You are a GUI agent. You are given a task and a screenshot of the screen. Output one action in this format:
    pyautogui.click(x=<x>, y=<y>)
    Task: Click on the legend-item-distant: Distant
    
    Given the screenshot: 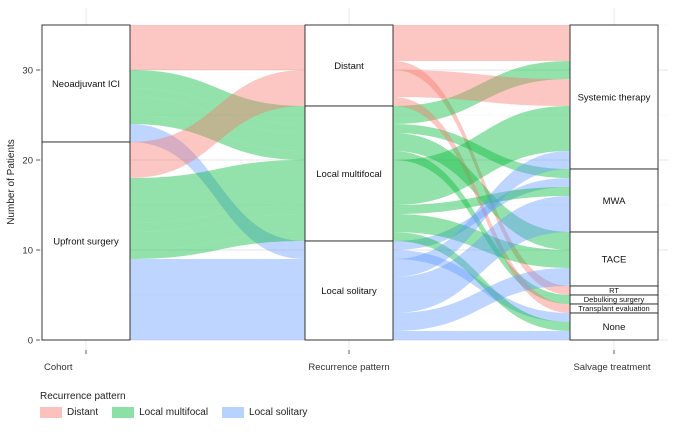 What is the action you would take?
    pyautogui.click(x=69, y=412)
    